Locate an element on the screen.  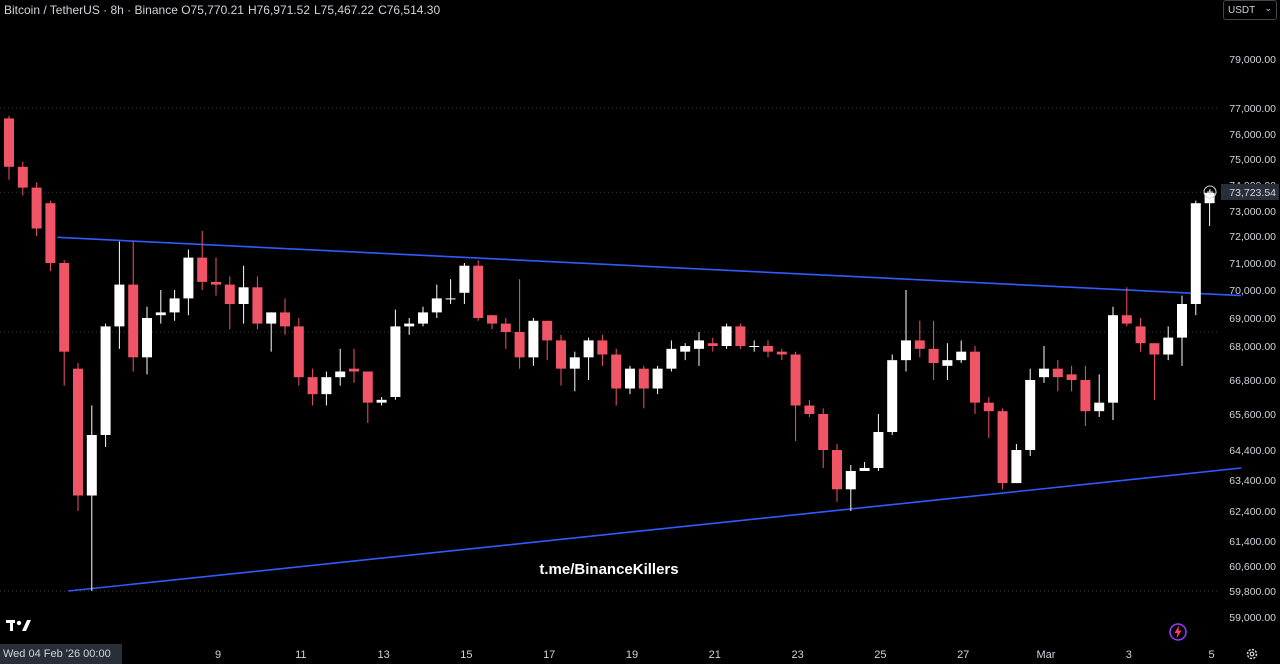
symbol-title: Bitcoin / TetherUS · 8h · Binance is located at coordinates (91, 10).